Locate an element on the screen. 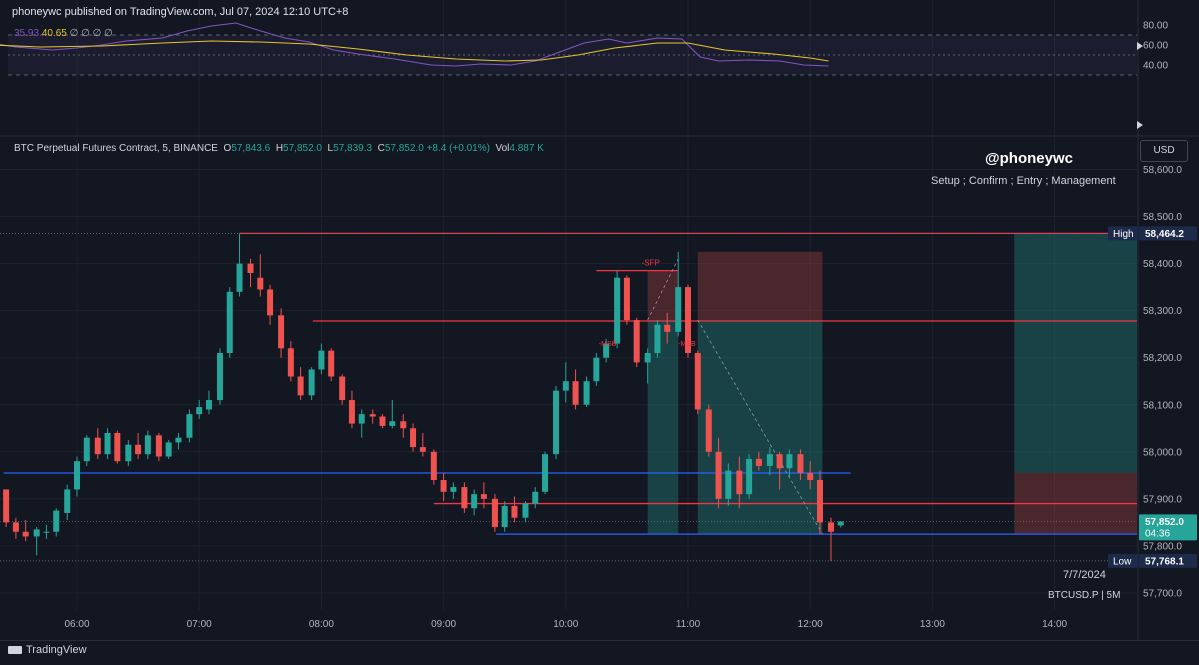 The height and width of the screenshot is (665, 1199). rsi-tick-label: 40.00 is located at coordinates (1155, 66).